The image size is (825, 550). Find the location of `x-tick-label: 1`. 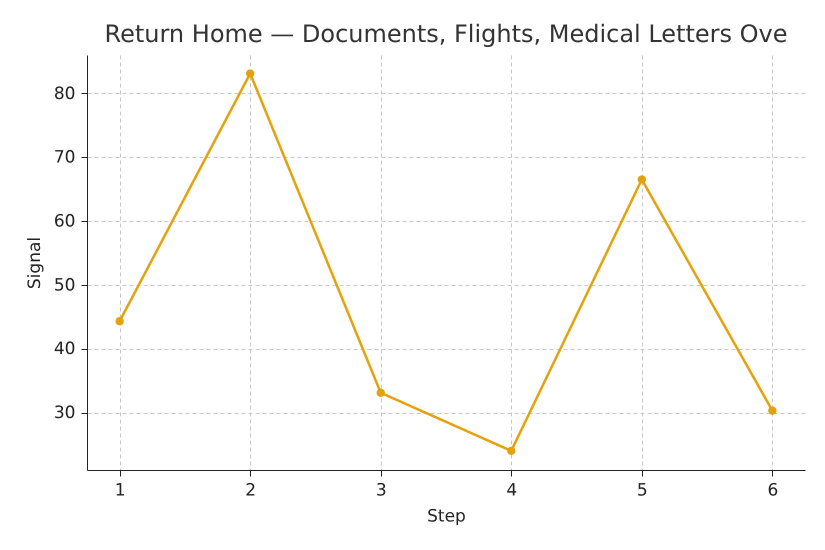

x-tick-label: 1 is located at coordinates (120, 490).